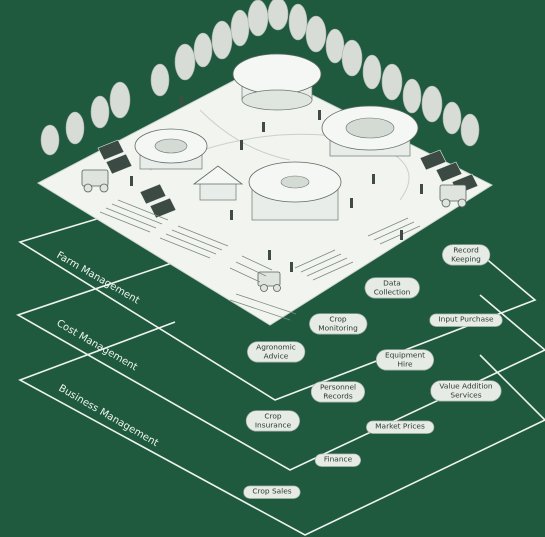 Image resolution: width=545 pixels, height=537 pixels. What do you see at coordinates (171, 149) in the screenshot?
I see `building-left` at bounding box center [171, 149].